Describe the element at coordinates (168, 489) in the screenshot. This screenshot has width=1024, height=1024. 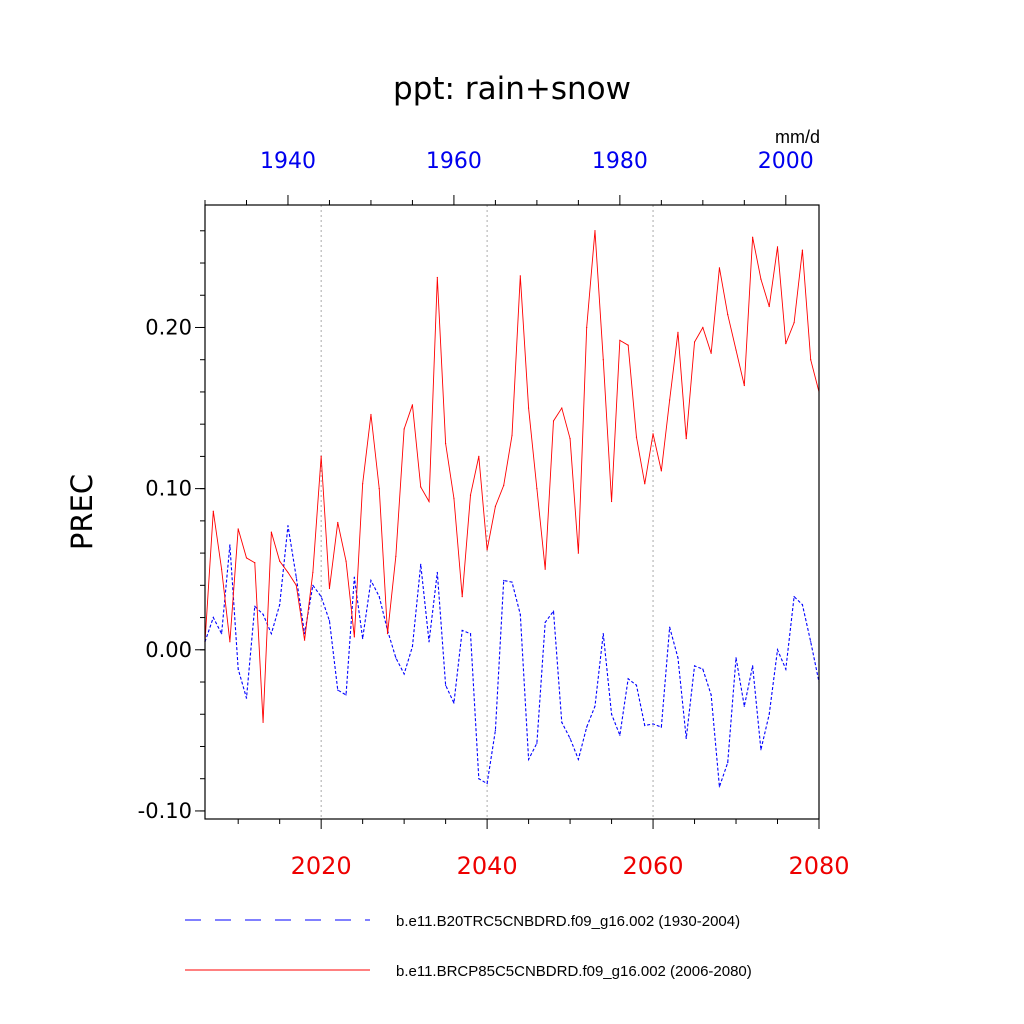
I see `y-tick-label: 0.10` at that location.